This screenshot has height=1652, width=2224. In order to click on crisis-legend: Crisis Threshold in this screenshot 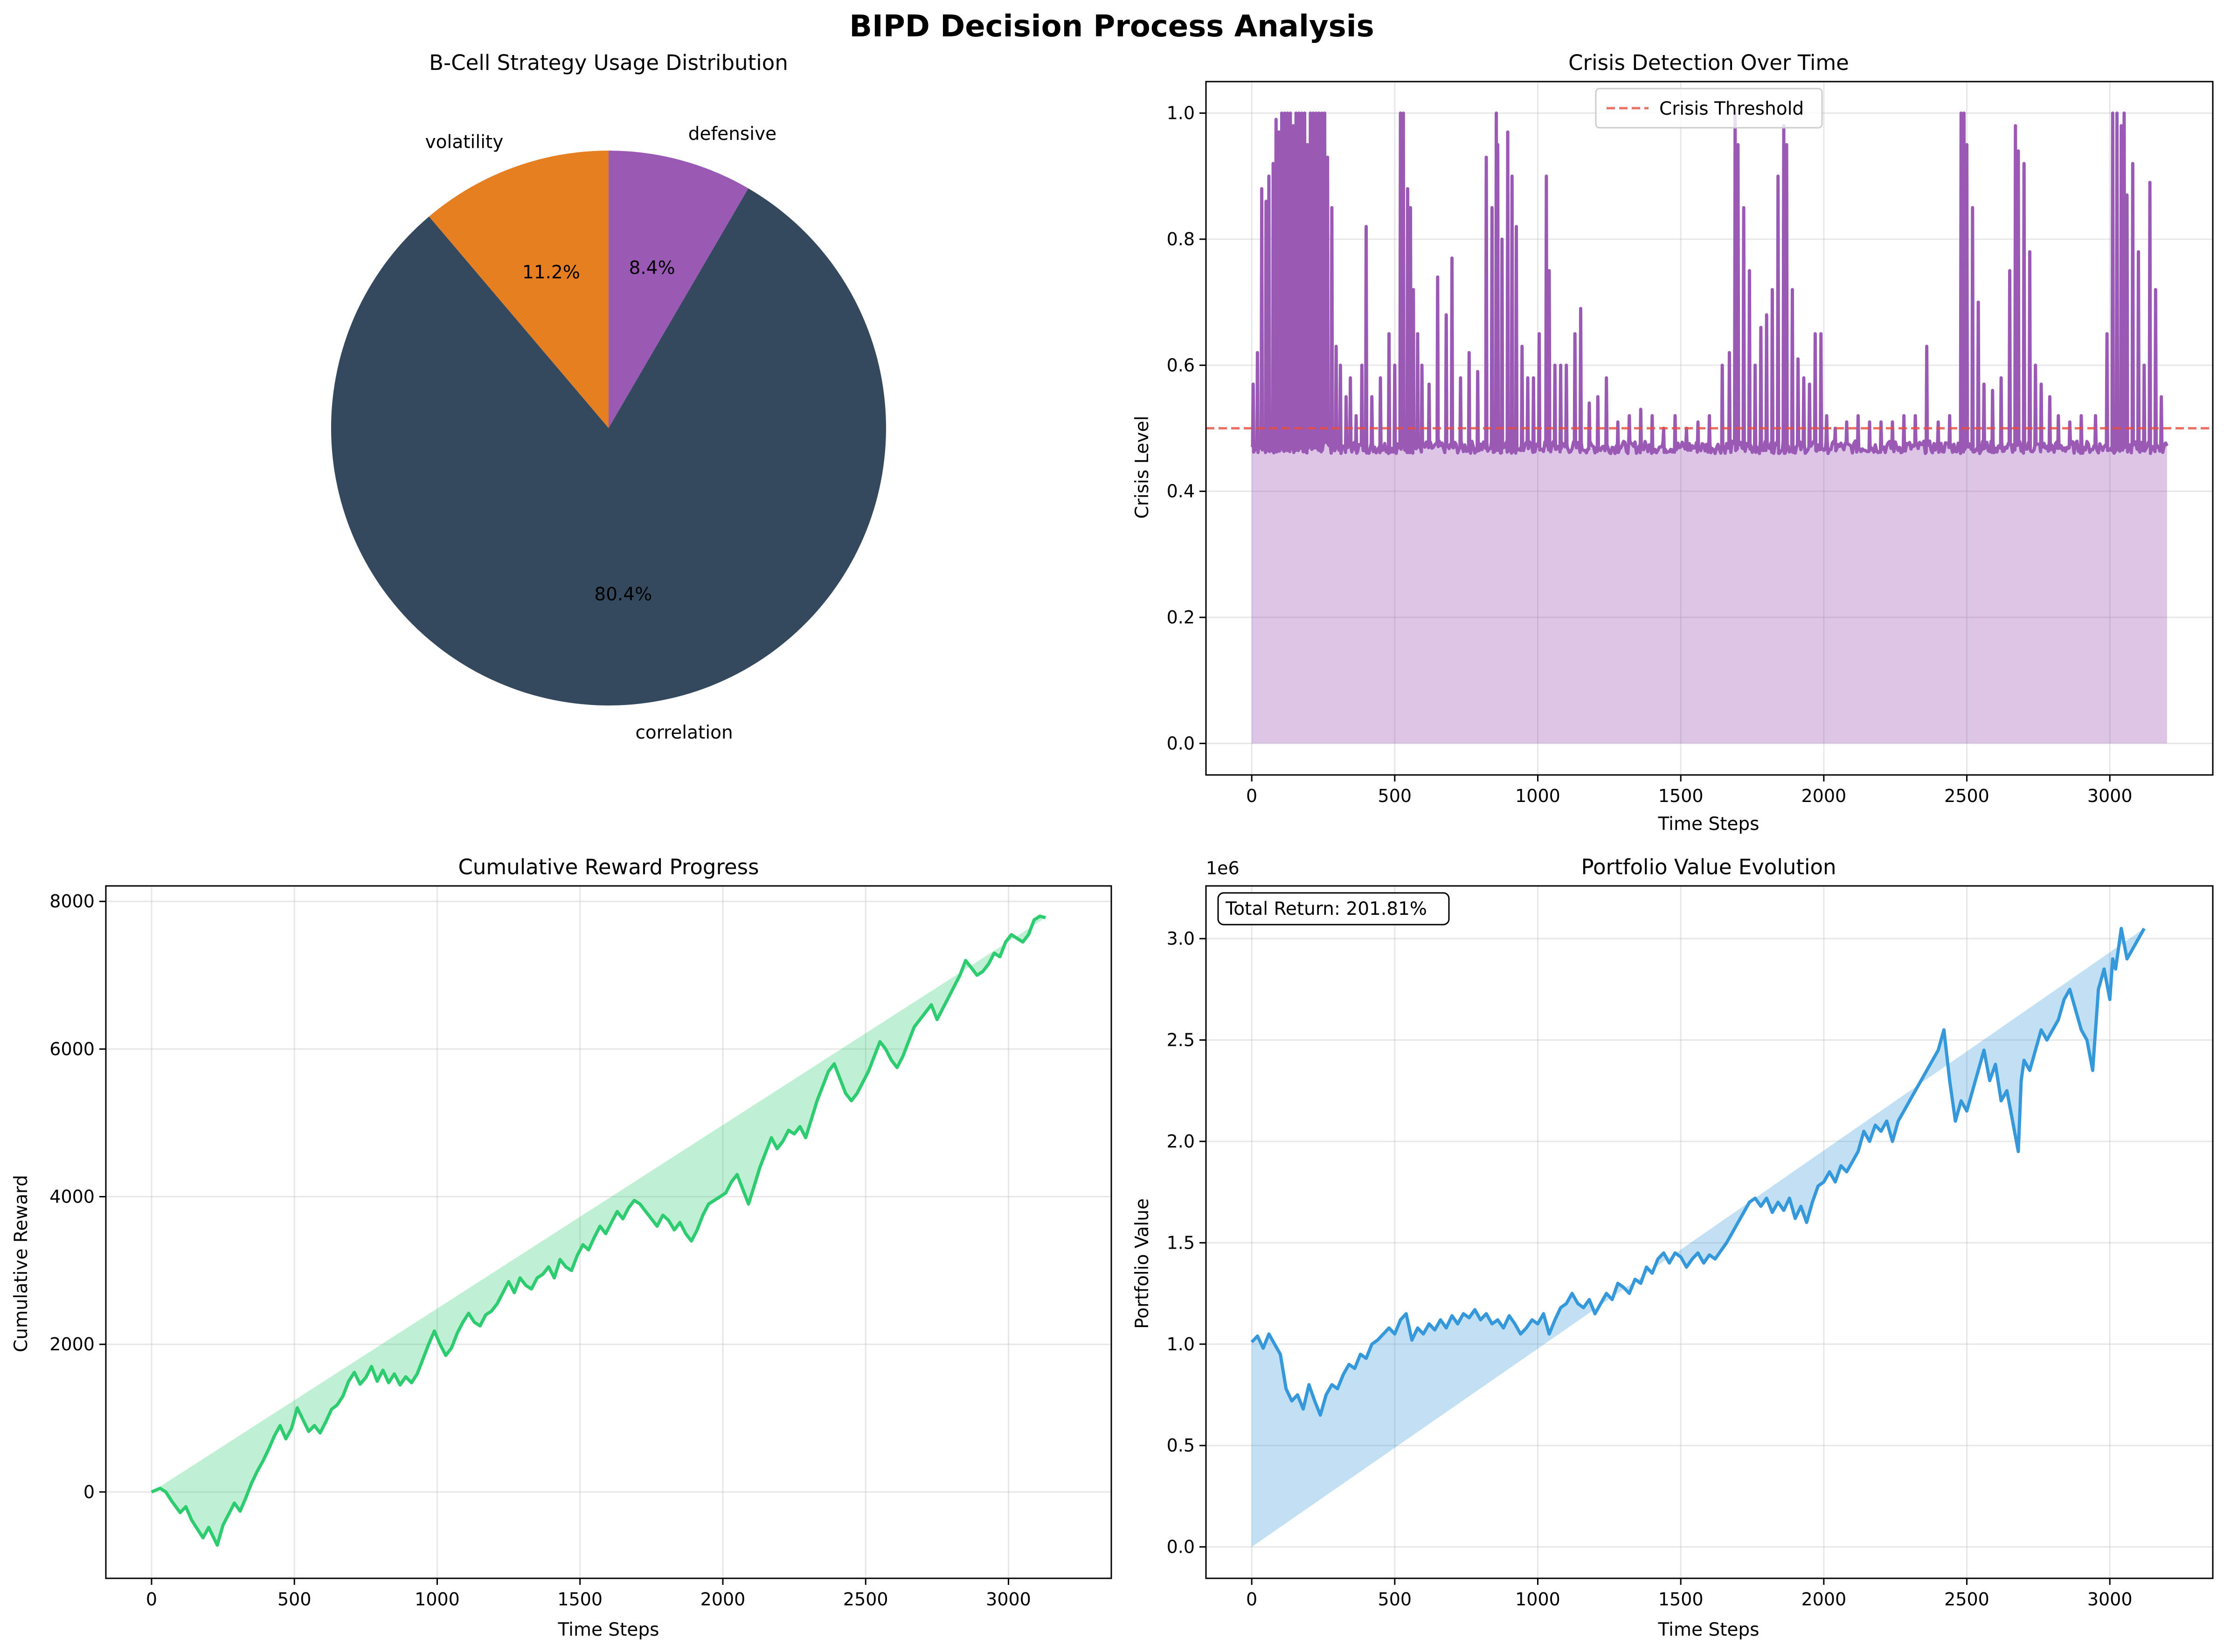, I will do `click(1709, 108)`.